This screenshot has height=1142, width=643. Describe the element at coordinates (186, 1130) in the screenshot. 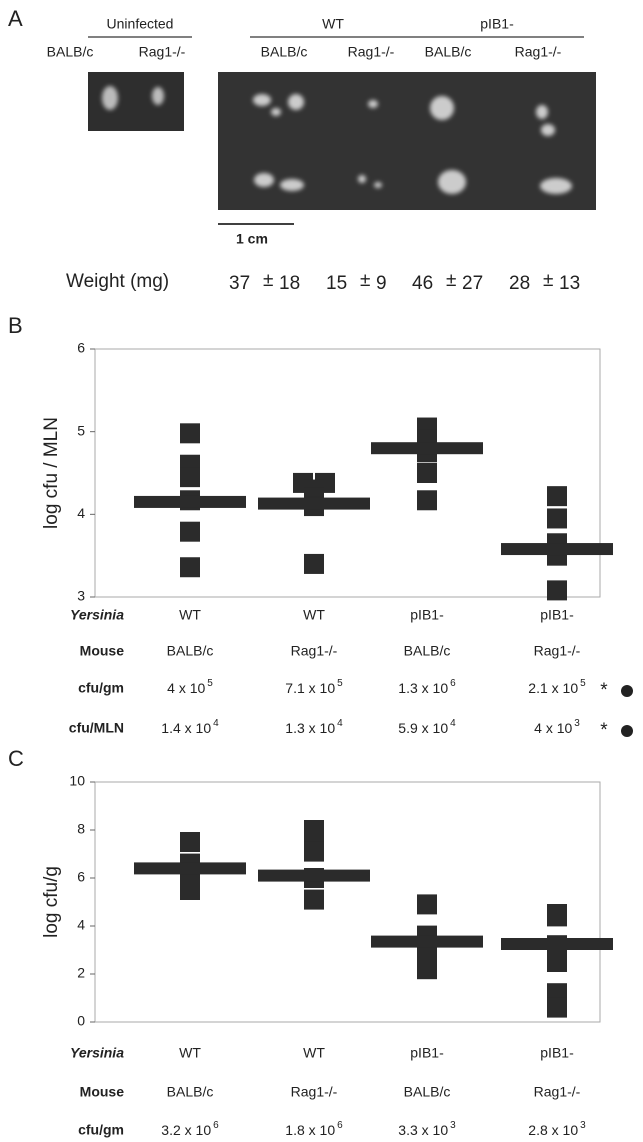

I see `mantissa: 3.2 x 10` at that location.